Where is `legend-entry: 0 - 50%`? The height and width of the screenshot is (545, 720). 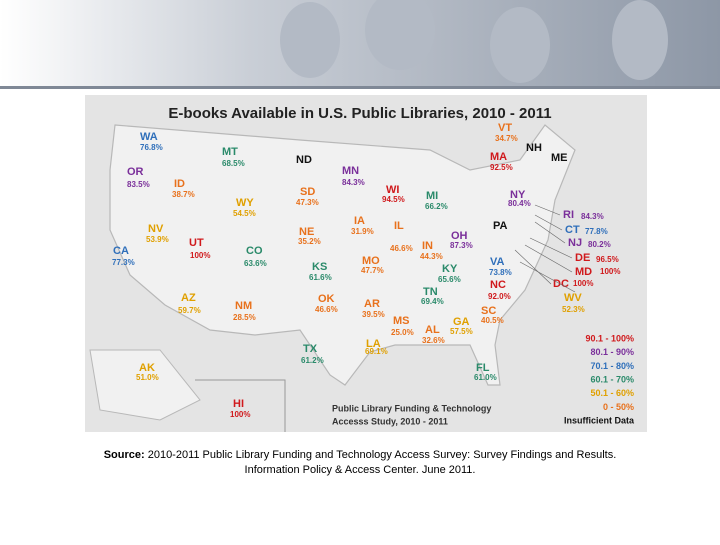 legend-entry: 0 - 50% is located at coordinates (618, 407).